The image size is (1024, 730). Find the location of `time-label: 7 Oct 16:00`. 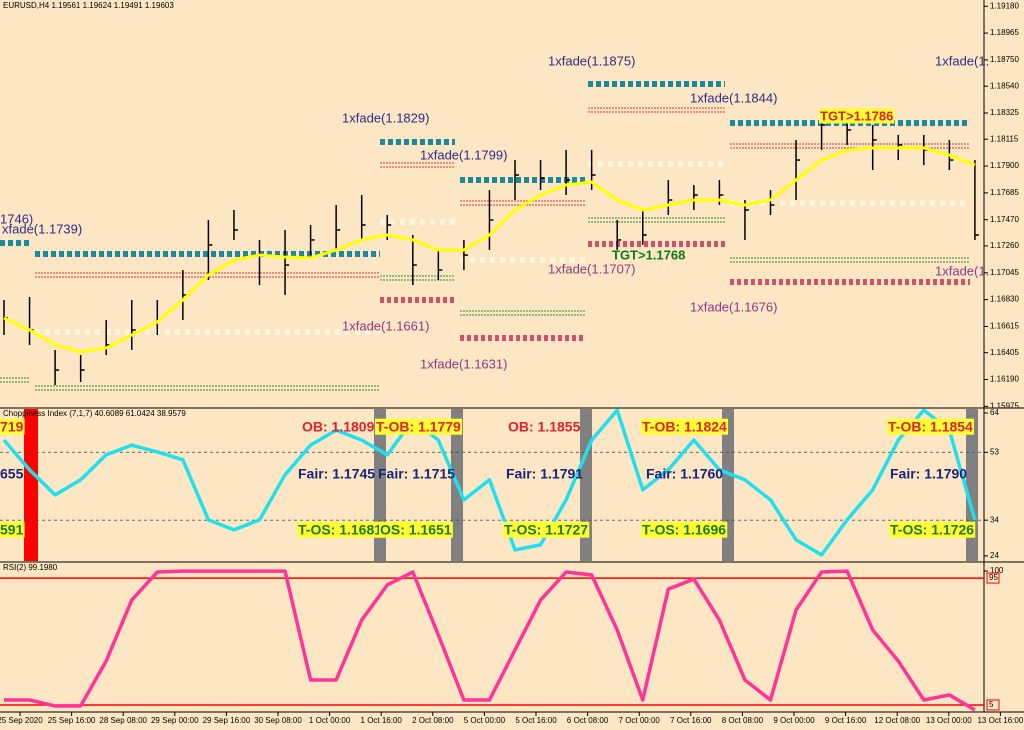

time-label: 7 Oct 16:00 is located at coordinates (691, 720).